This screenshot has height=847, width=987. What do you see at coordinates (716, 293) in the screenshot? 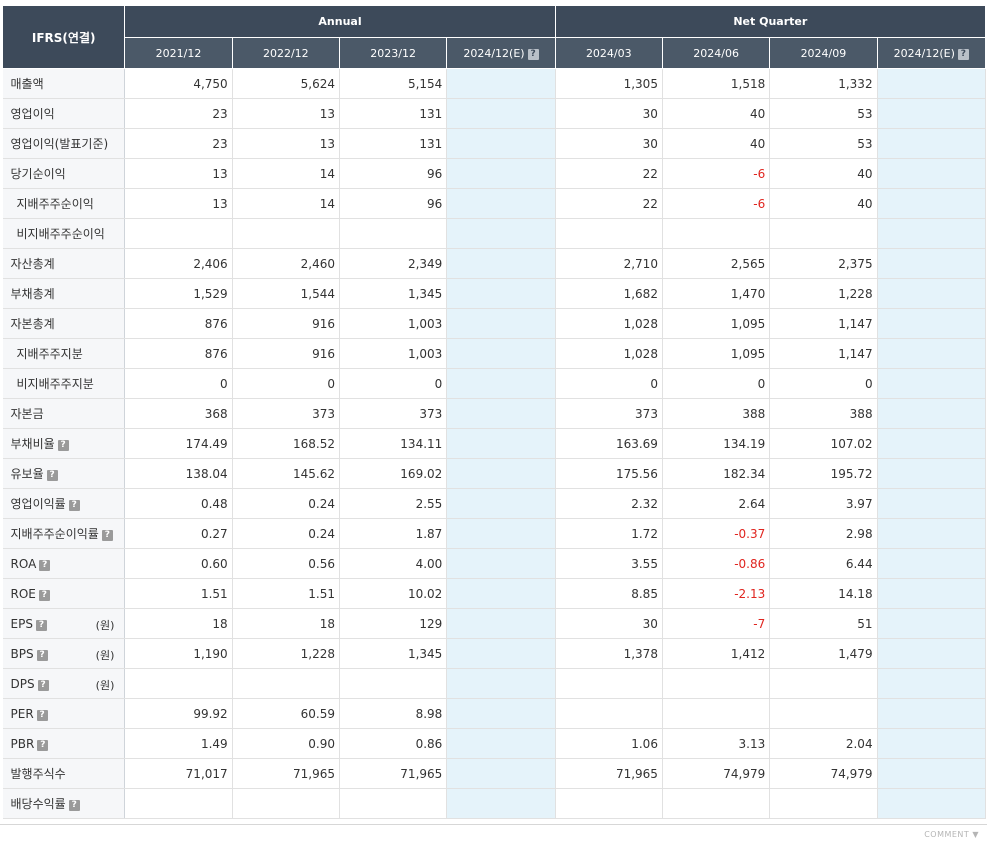
I see `table-cell: 1,470` at bounding box center [716, 293].